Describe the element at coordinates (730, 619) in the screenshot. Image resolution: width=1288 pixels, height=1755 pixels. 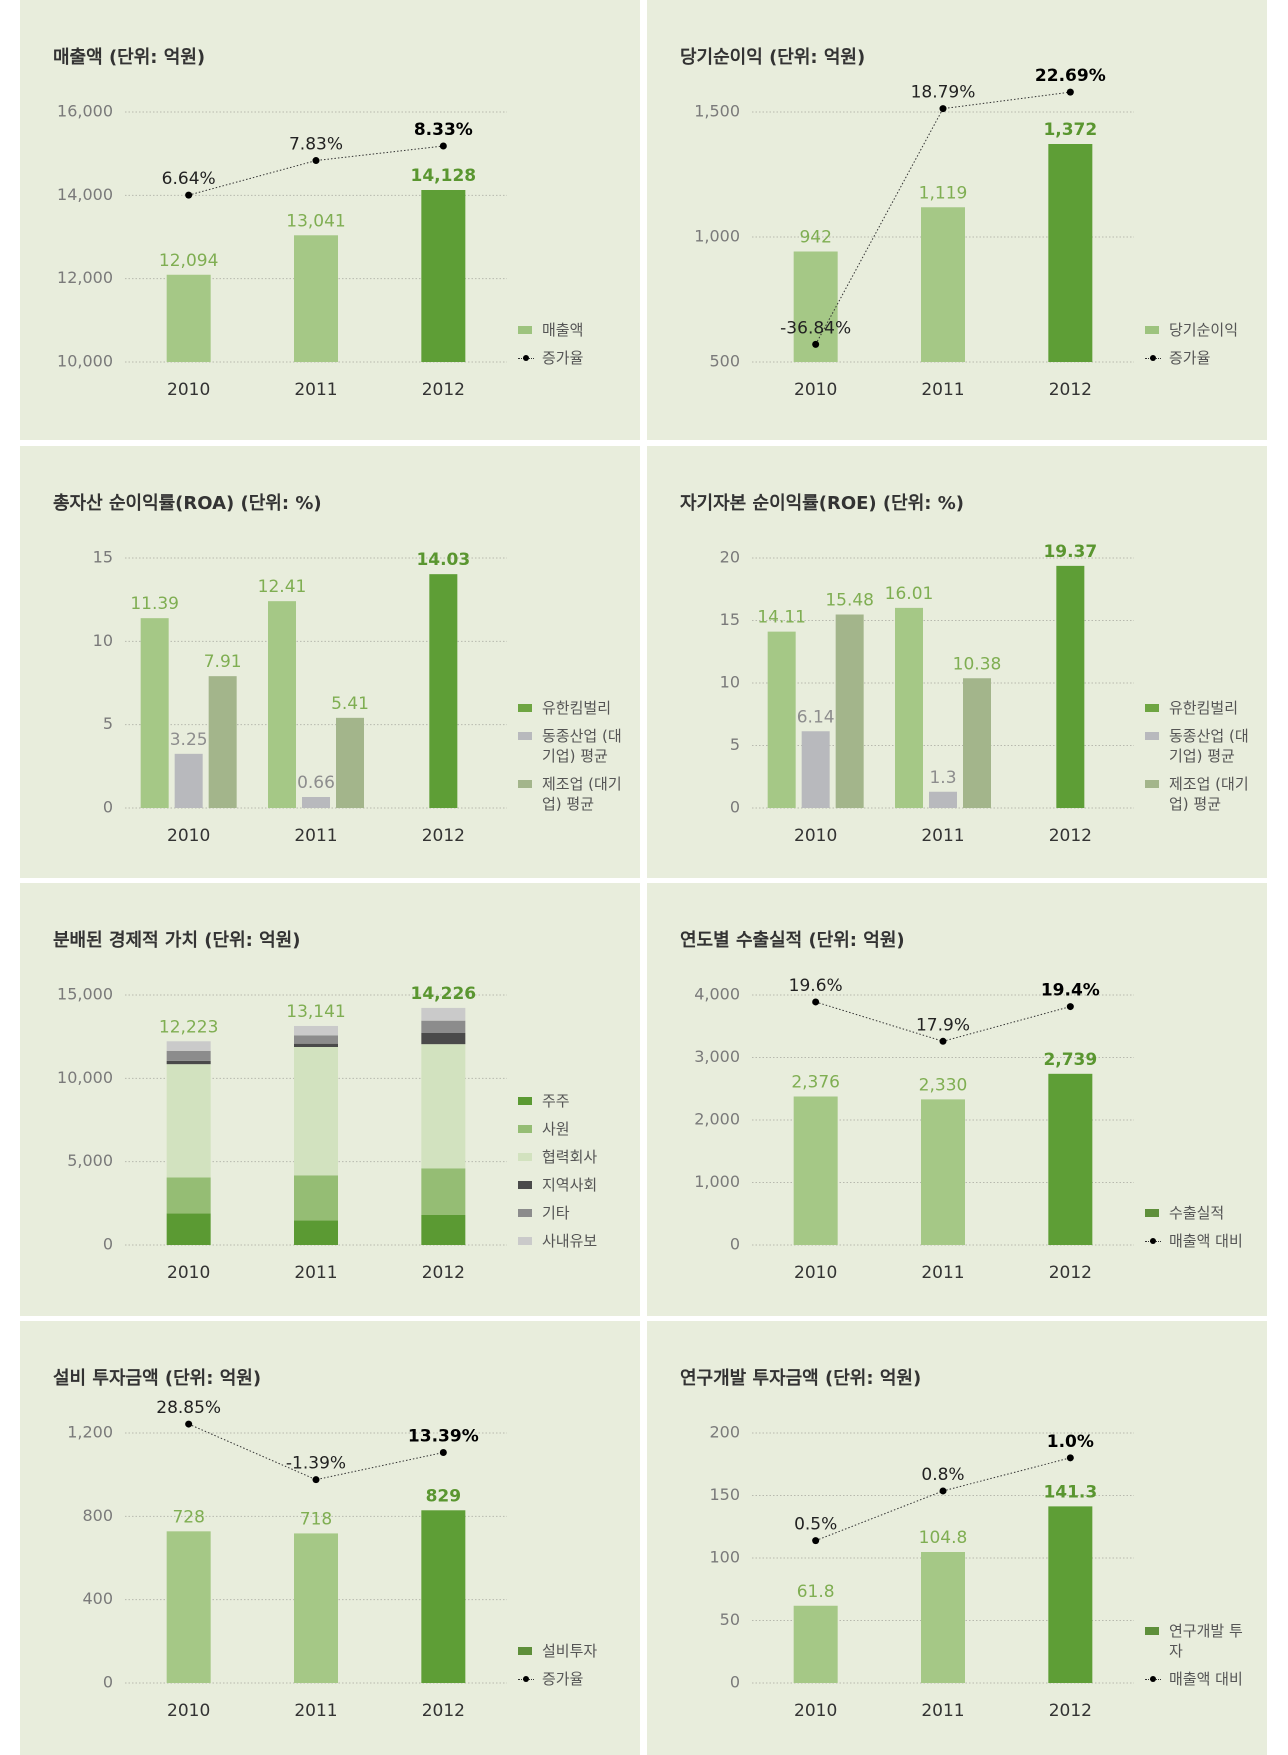
I see `y-tick-label: 15` at that location.